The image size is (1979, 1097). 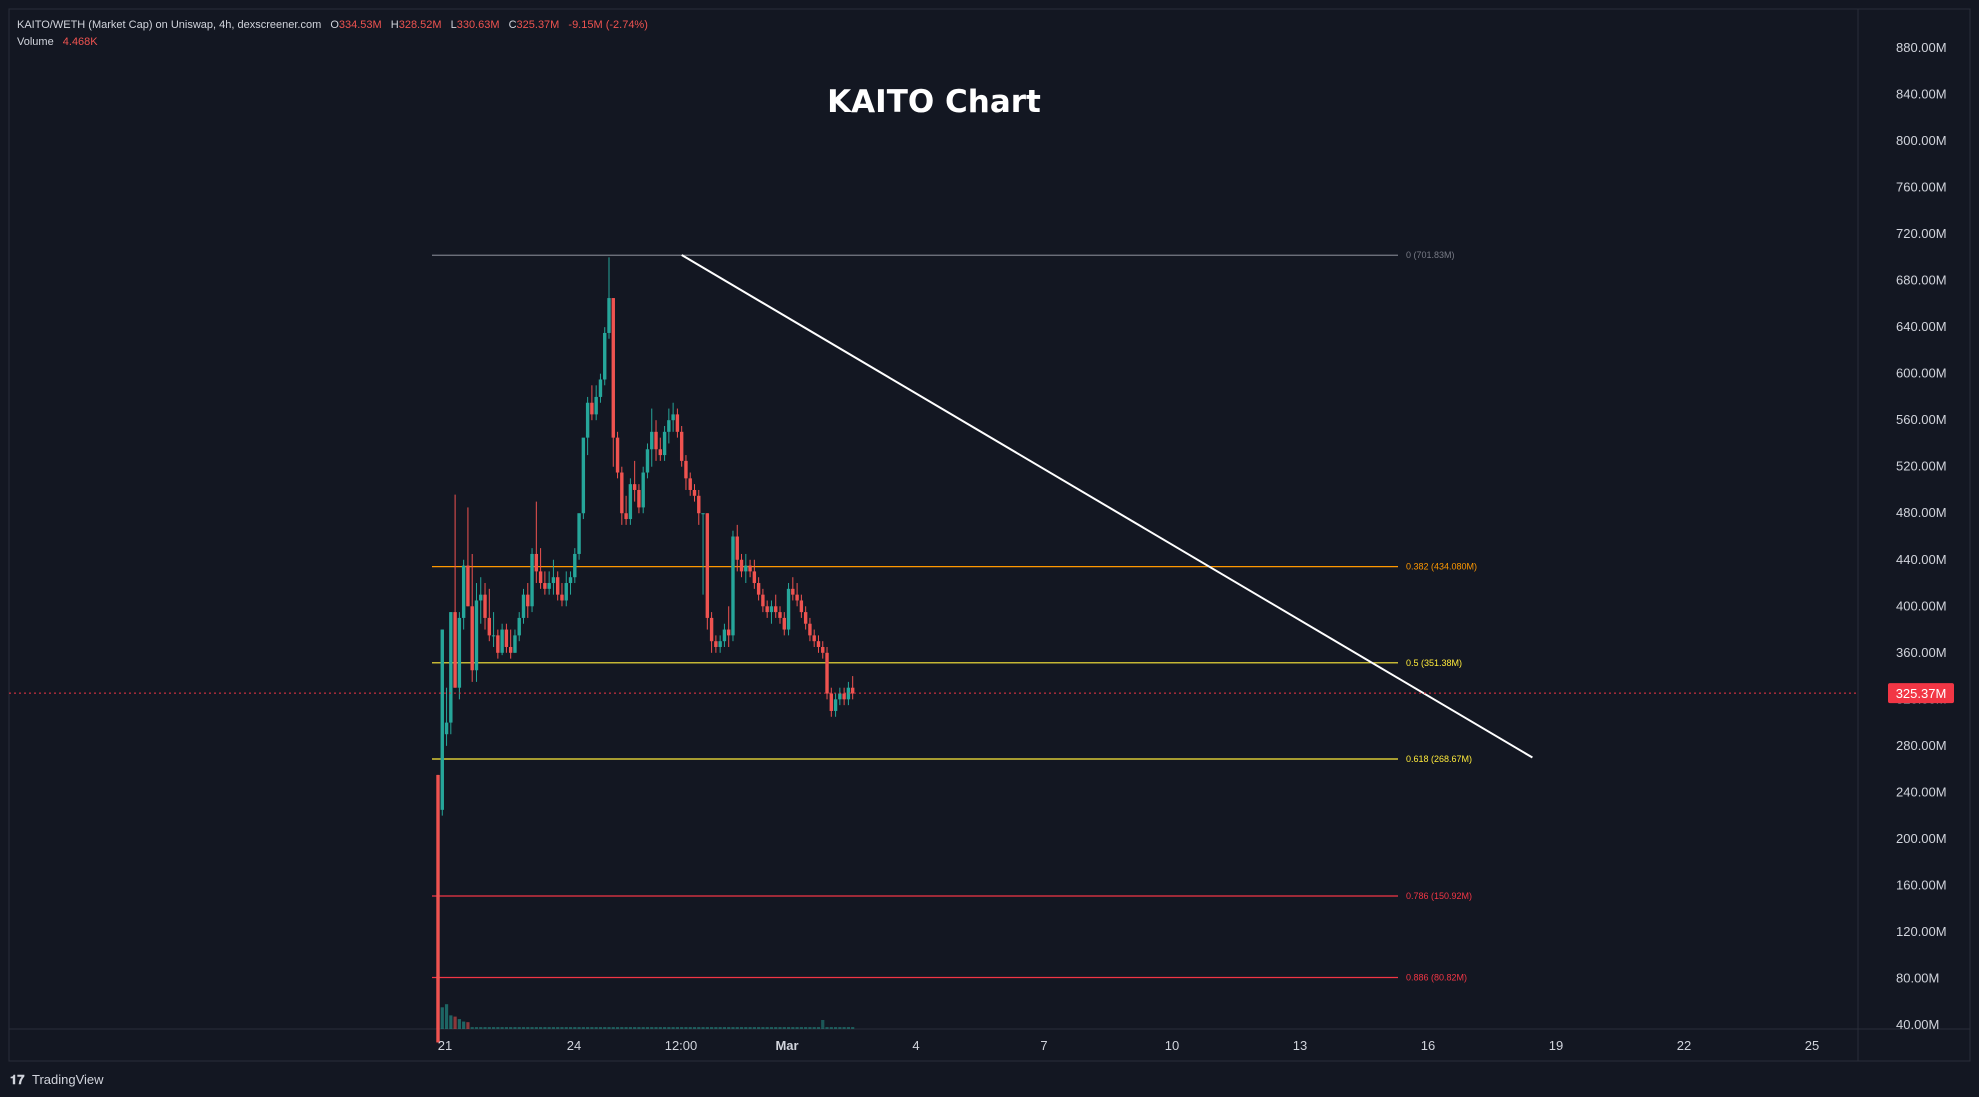 What do you see at coordinates (420, 25) in the screenshot?
I see `high-value: 328.52M` at bounding box center [420, 25].